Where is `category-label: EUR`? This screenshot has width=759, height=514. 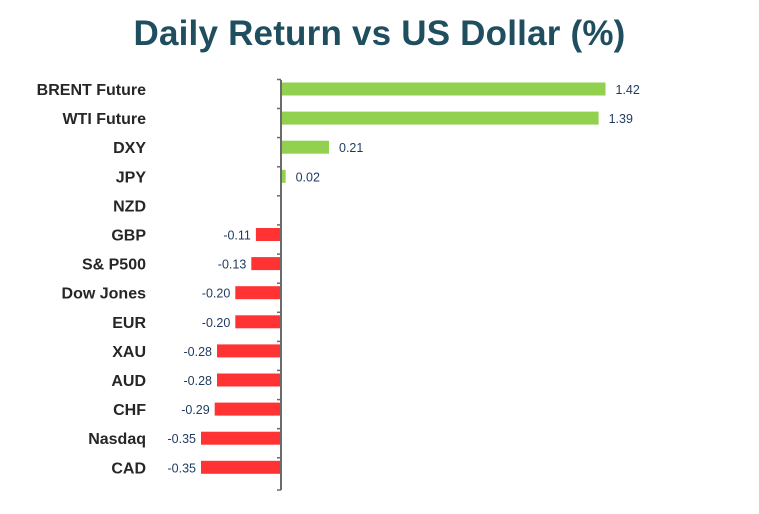 category-label: EUR is located at coordinates (129, 323).